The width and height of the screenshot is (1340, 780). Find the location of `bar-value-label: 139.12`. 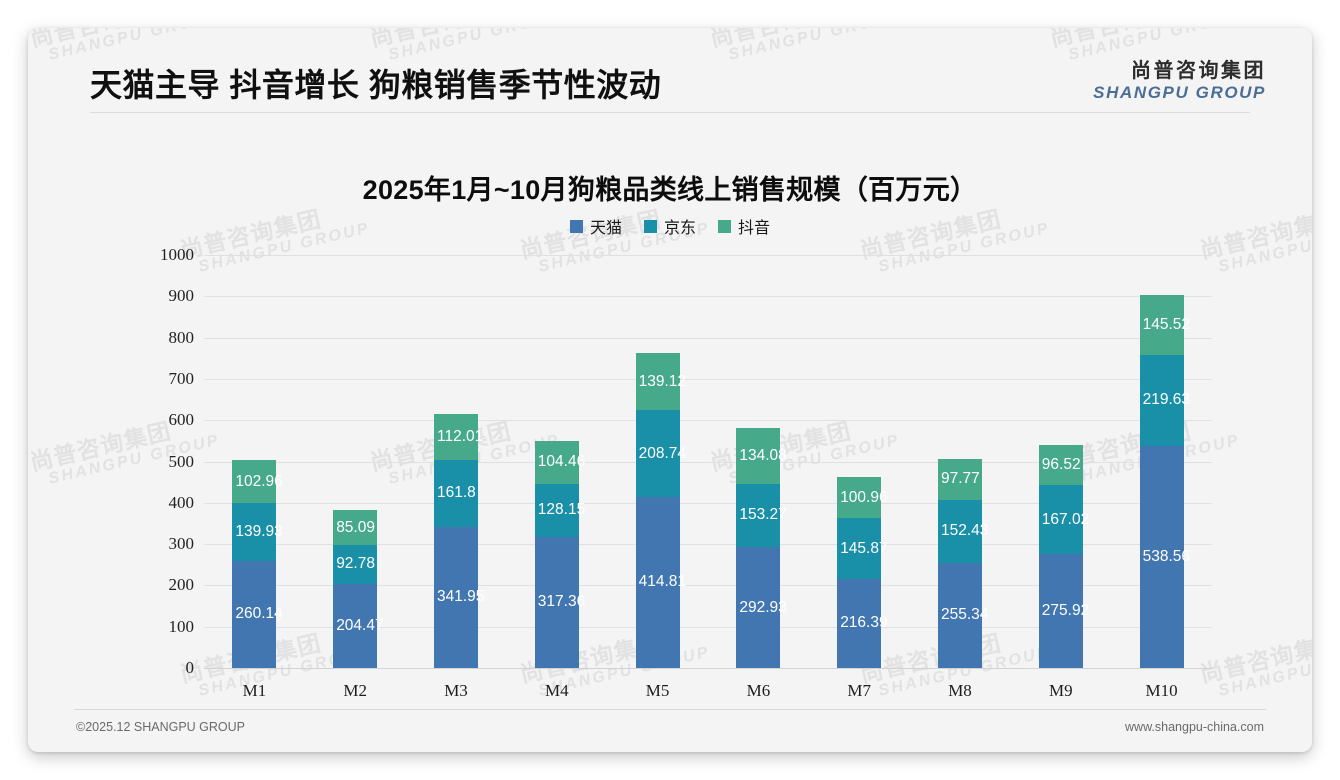

bar-value-label: 139.12 is located at coordinates (662, 381).